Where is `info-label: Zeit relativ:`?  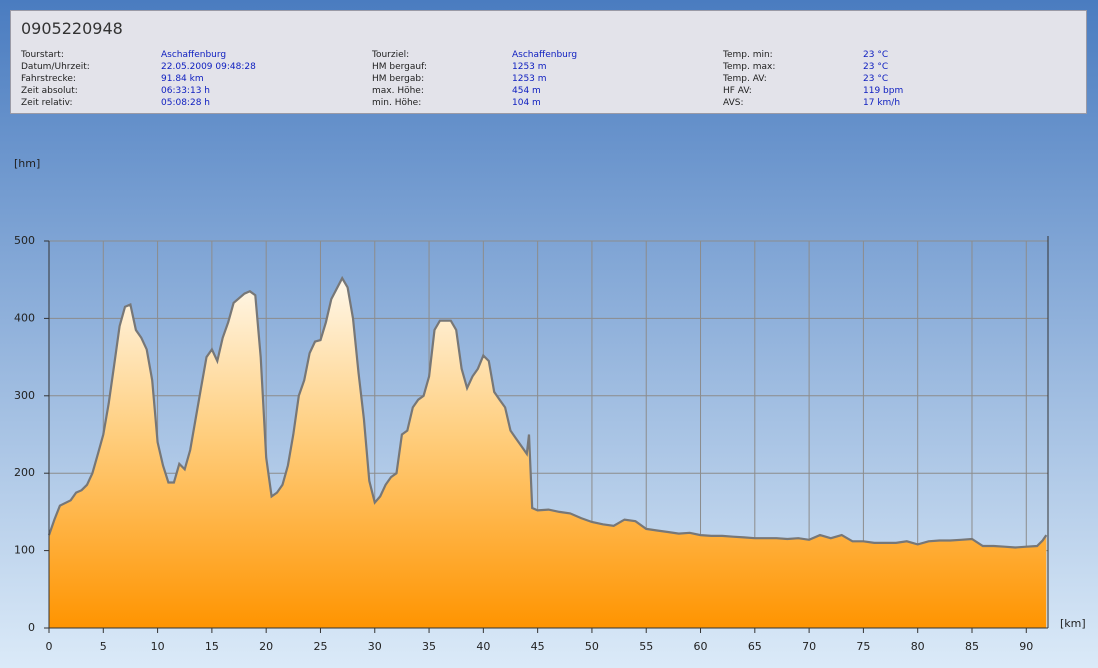 info-label: Zeit relativ: is located at coordinates (47, 103).